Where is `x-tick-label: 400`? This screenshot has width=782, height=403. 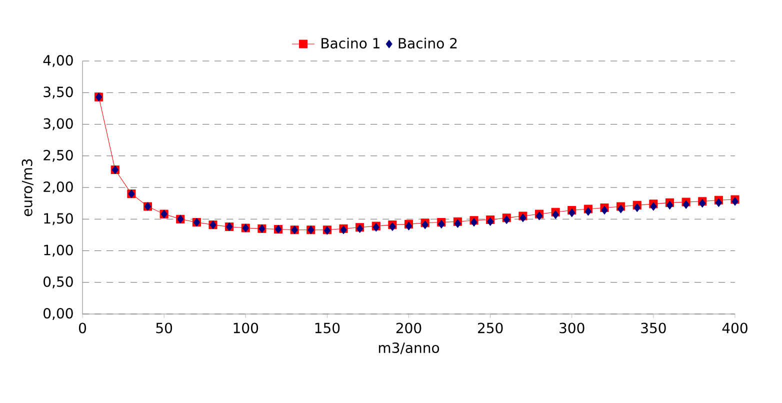
x-tick-label: 400 is located at coordinates (735, 328).